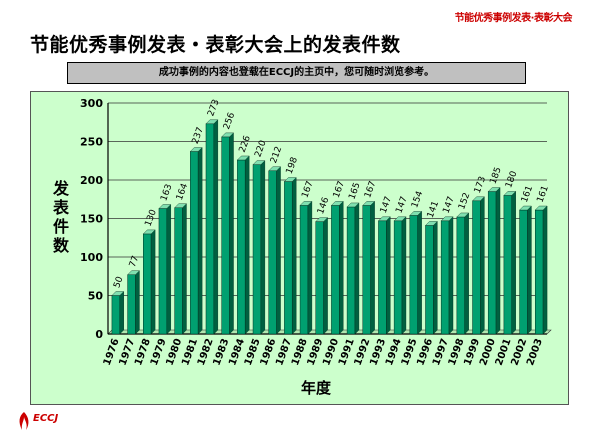  I want to click on data-label: 130, so click(151, 218).